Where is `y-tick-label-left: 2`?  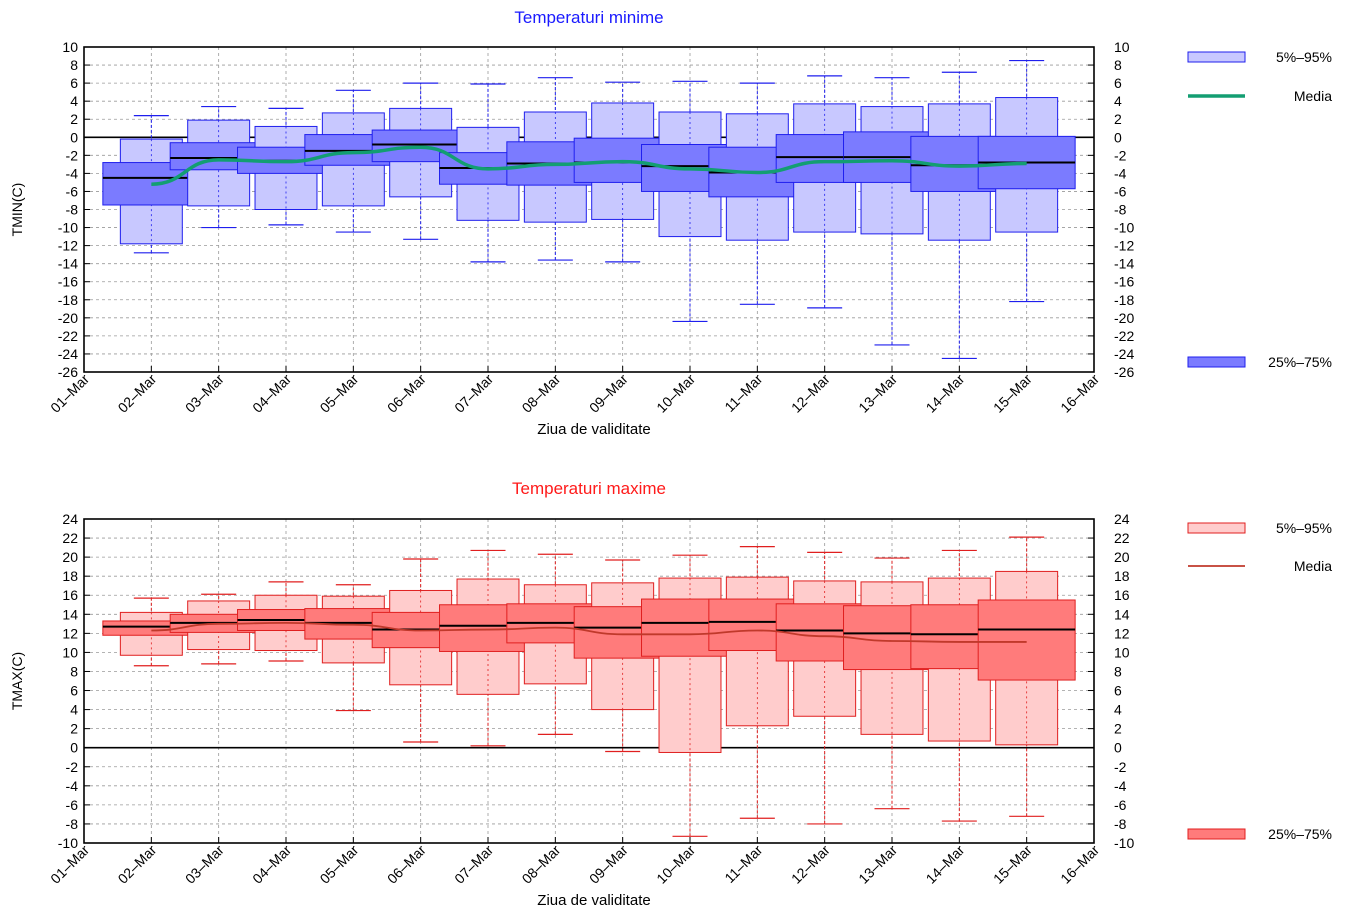 y-tick-label-left: 2 is located at coordinates (74, 729).